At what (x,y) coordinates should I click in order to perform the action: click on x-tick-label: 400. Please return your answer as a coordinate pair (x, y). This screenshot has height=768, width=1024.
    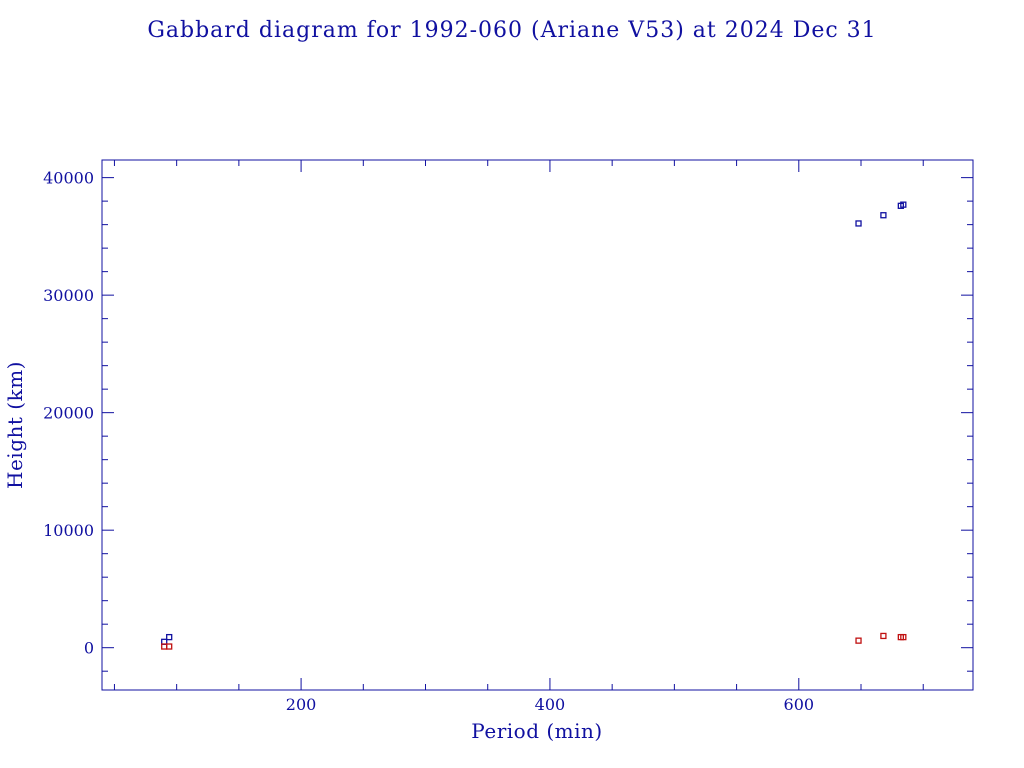
    Looking at the image, I should click on (550, 704).